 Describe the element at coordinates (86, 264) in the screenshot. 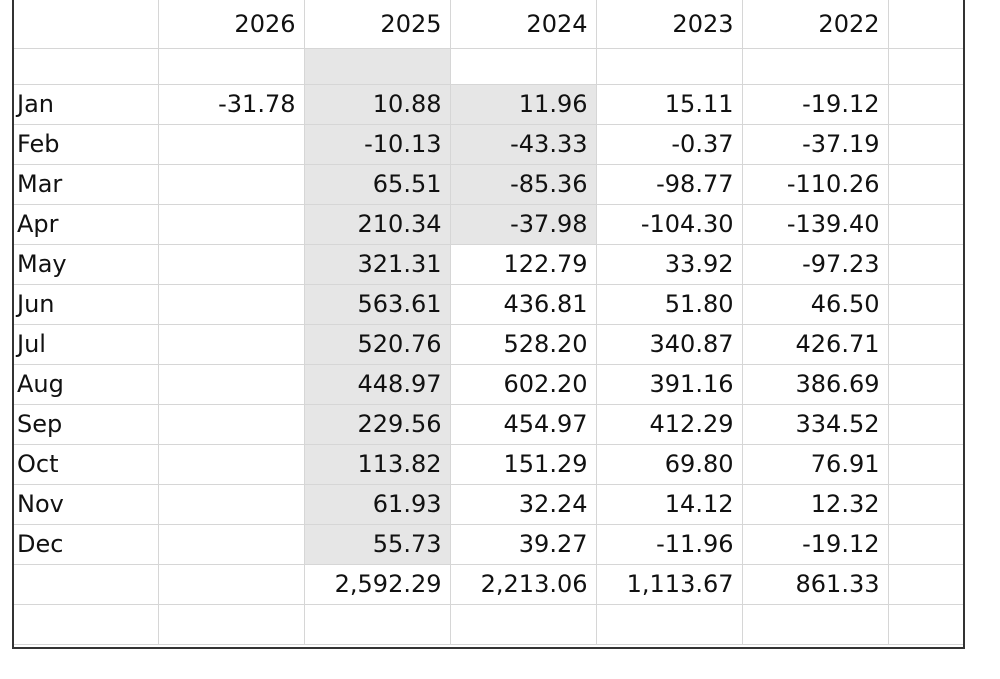

I see `month-label-cell: May` at that location.